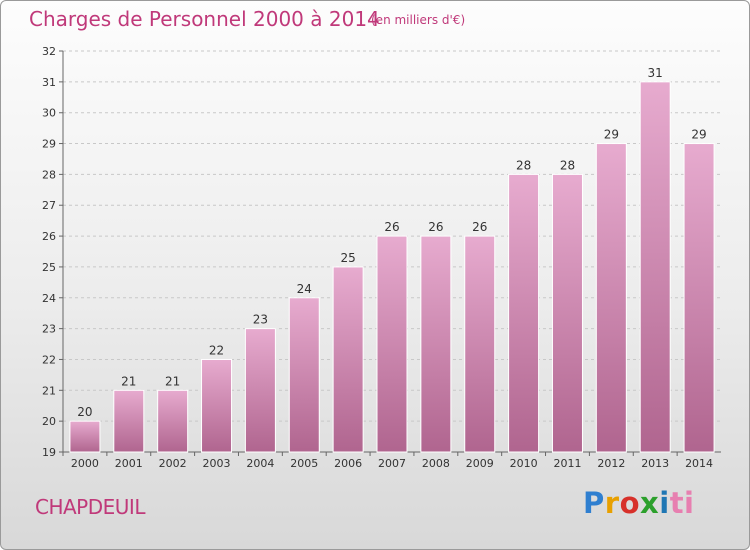 The width and height of the screenshot is (750, 550). I want to click on x-tick-label: 2011, so click(567, 463).